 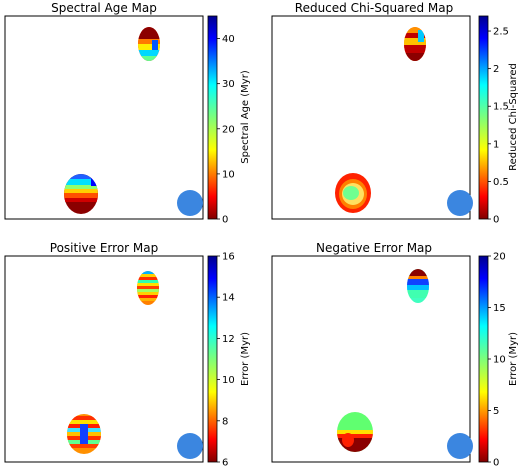 What do you see at coordinates (104, 8) in the screenshot?
I see `panel-title: Spectral Age Map` at bounding box center [104, 8].